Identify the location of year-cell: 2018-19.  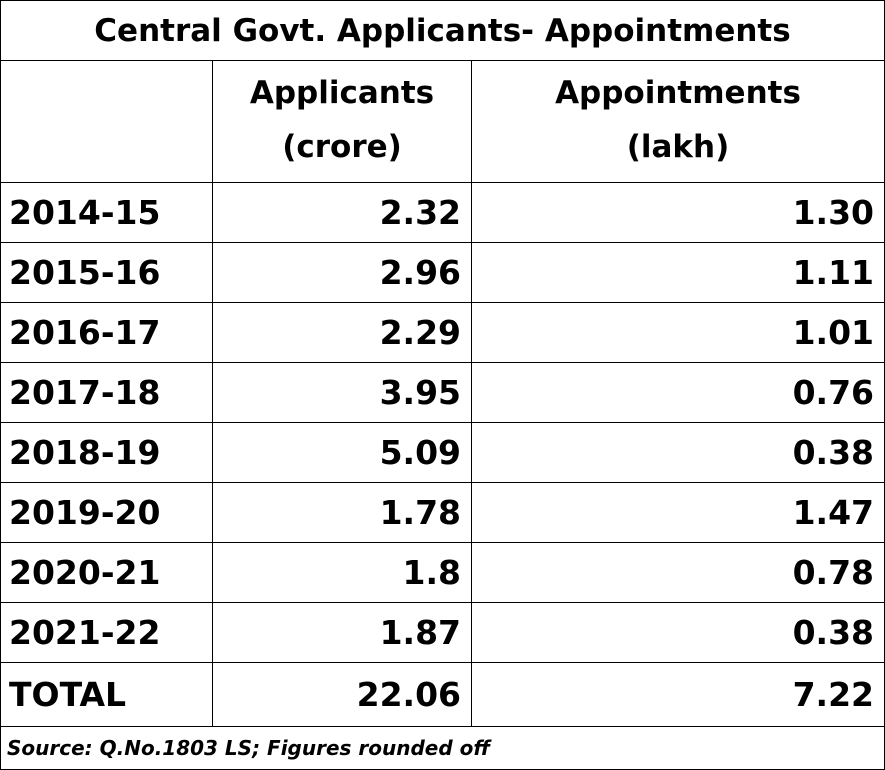
(106, 452).